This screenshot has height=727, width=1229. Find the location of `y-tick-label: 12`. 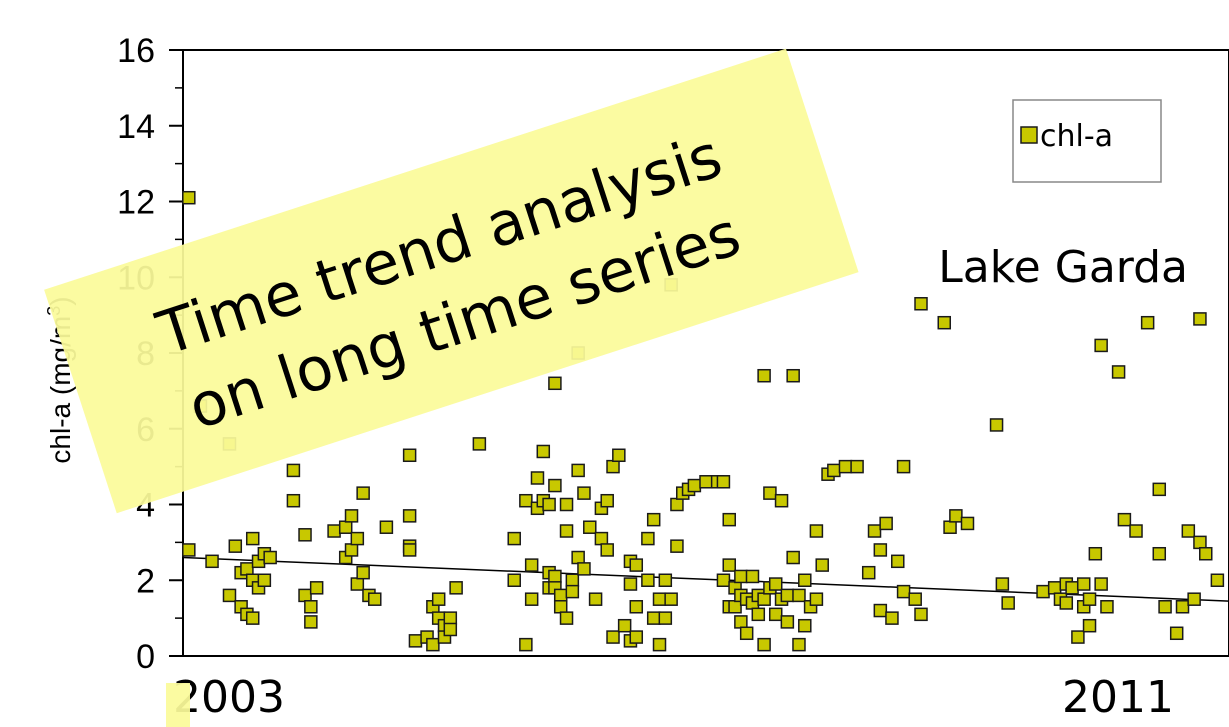

y-tick-label: 12 is located at coordinates (136, 203).